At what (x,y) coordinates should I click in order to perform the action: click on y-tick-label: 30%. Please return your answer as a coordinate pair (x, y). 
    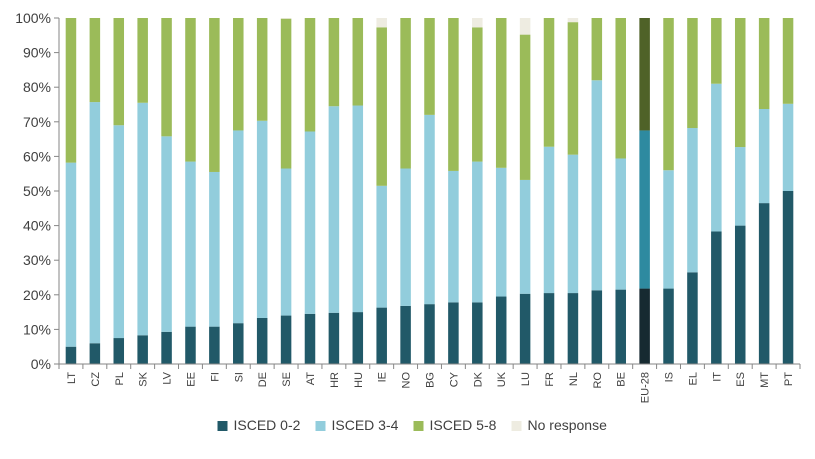
    Looking at the image, I should click on (37, 260).